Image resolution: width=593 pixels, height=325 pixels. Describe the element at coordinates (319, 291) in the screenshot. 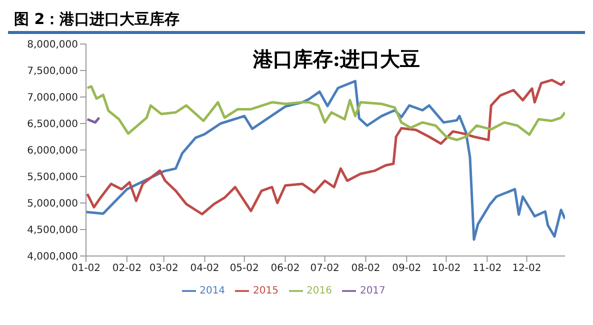

I see `legend-label: 2016` at that location.